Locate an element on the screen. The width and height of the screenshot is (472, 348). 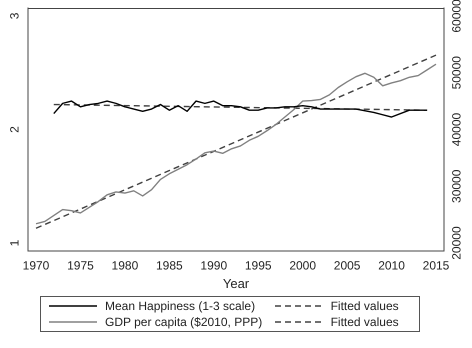
x-tick-label: 1985 is located at coordinates (170, 265).